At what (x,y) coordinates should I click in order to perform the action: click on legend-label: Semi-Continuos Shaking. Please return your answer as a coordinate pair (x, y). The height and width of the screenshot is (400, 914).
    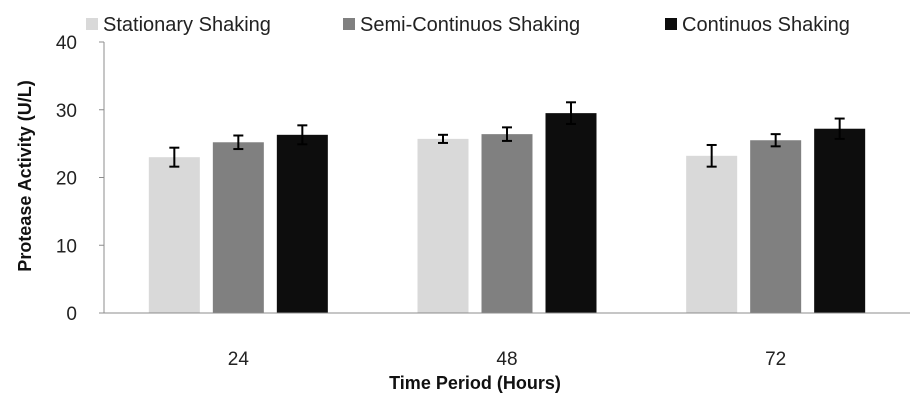
    Looking at the image, I should click on (470, 25).